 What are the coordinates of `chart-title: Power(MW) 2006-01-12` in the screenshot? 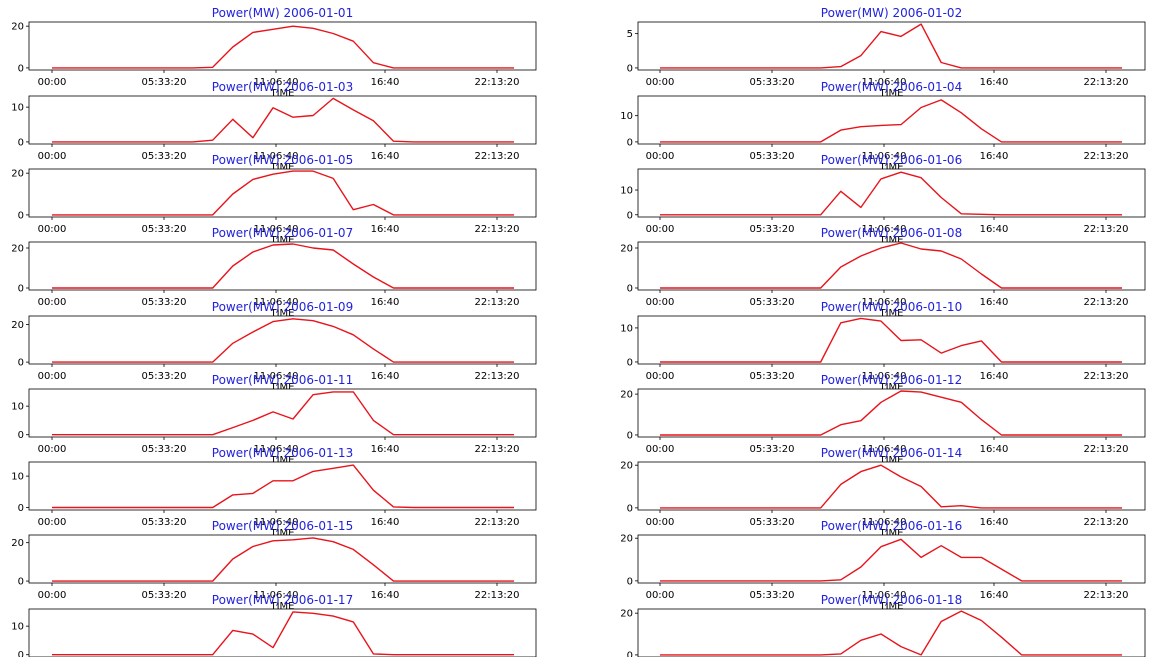 It's located at (891, 380).